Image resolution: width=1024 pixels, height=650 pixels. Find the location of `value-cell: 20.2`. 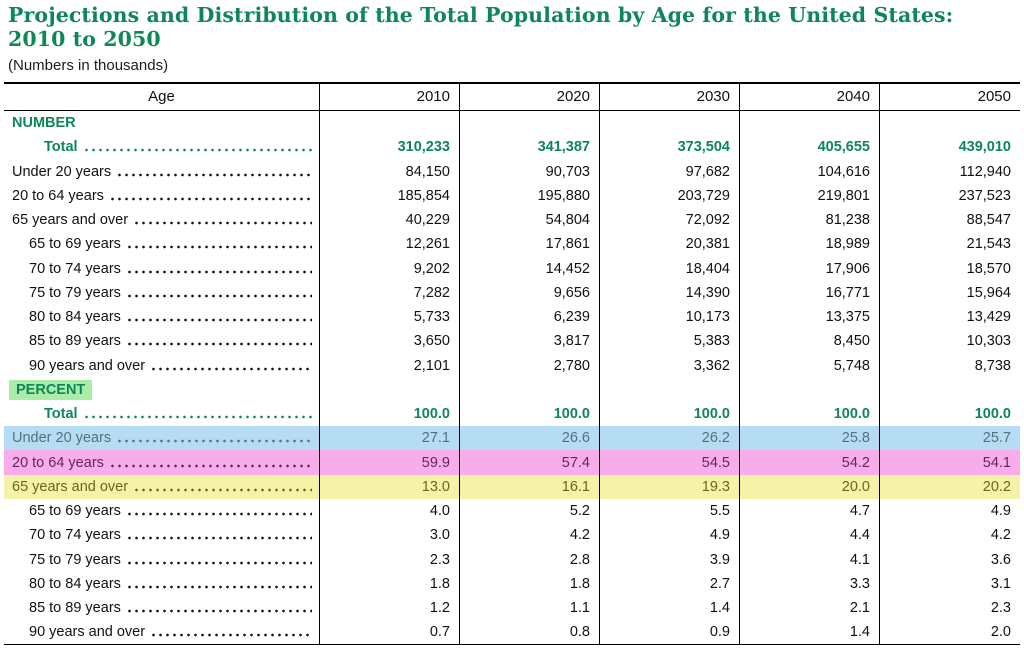

value-cell: 20.2 is located at coordinates (996, 486).